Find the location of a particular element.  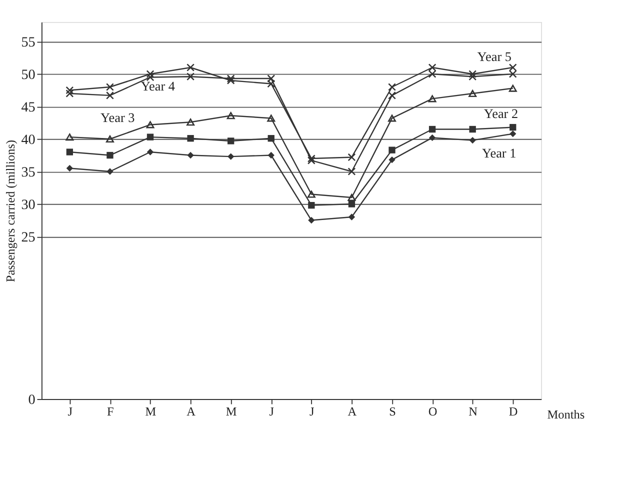

series-label: Year 1 is located at coordinates (499, 152).